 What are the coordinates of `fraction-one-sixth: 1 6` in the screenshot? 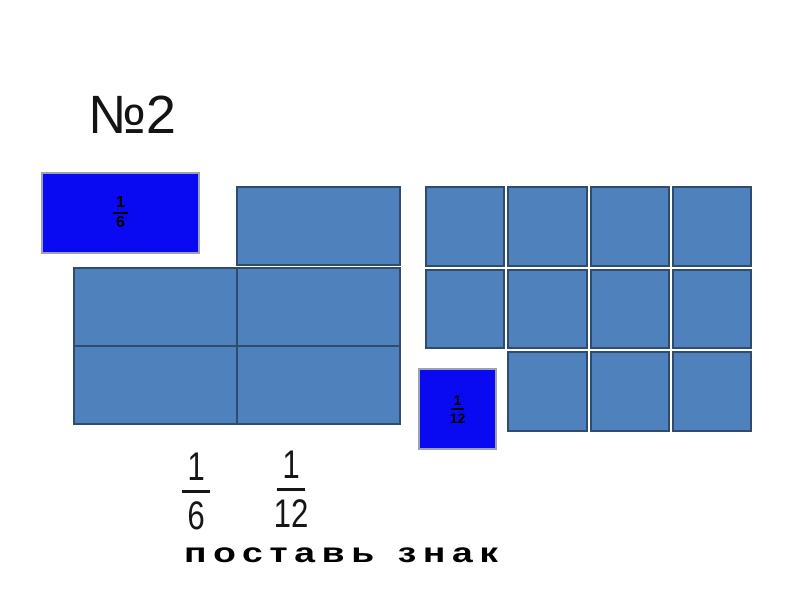 It's located at (120, 213).